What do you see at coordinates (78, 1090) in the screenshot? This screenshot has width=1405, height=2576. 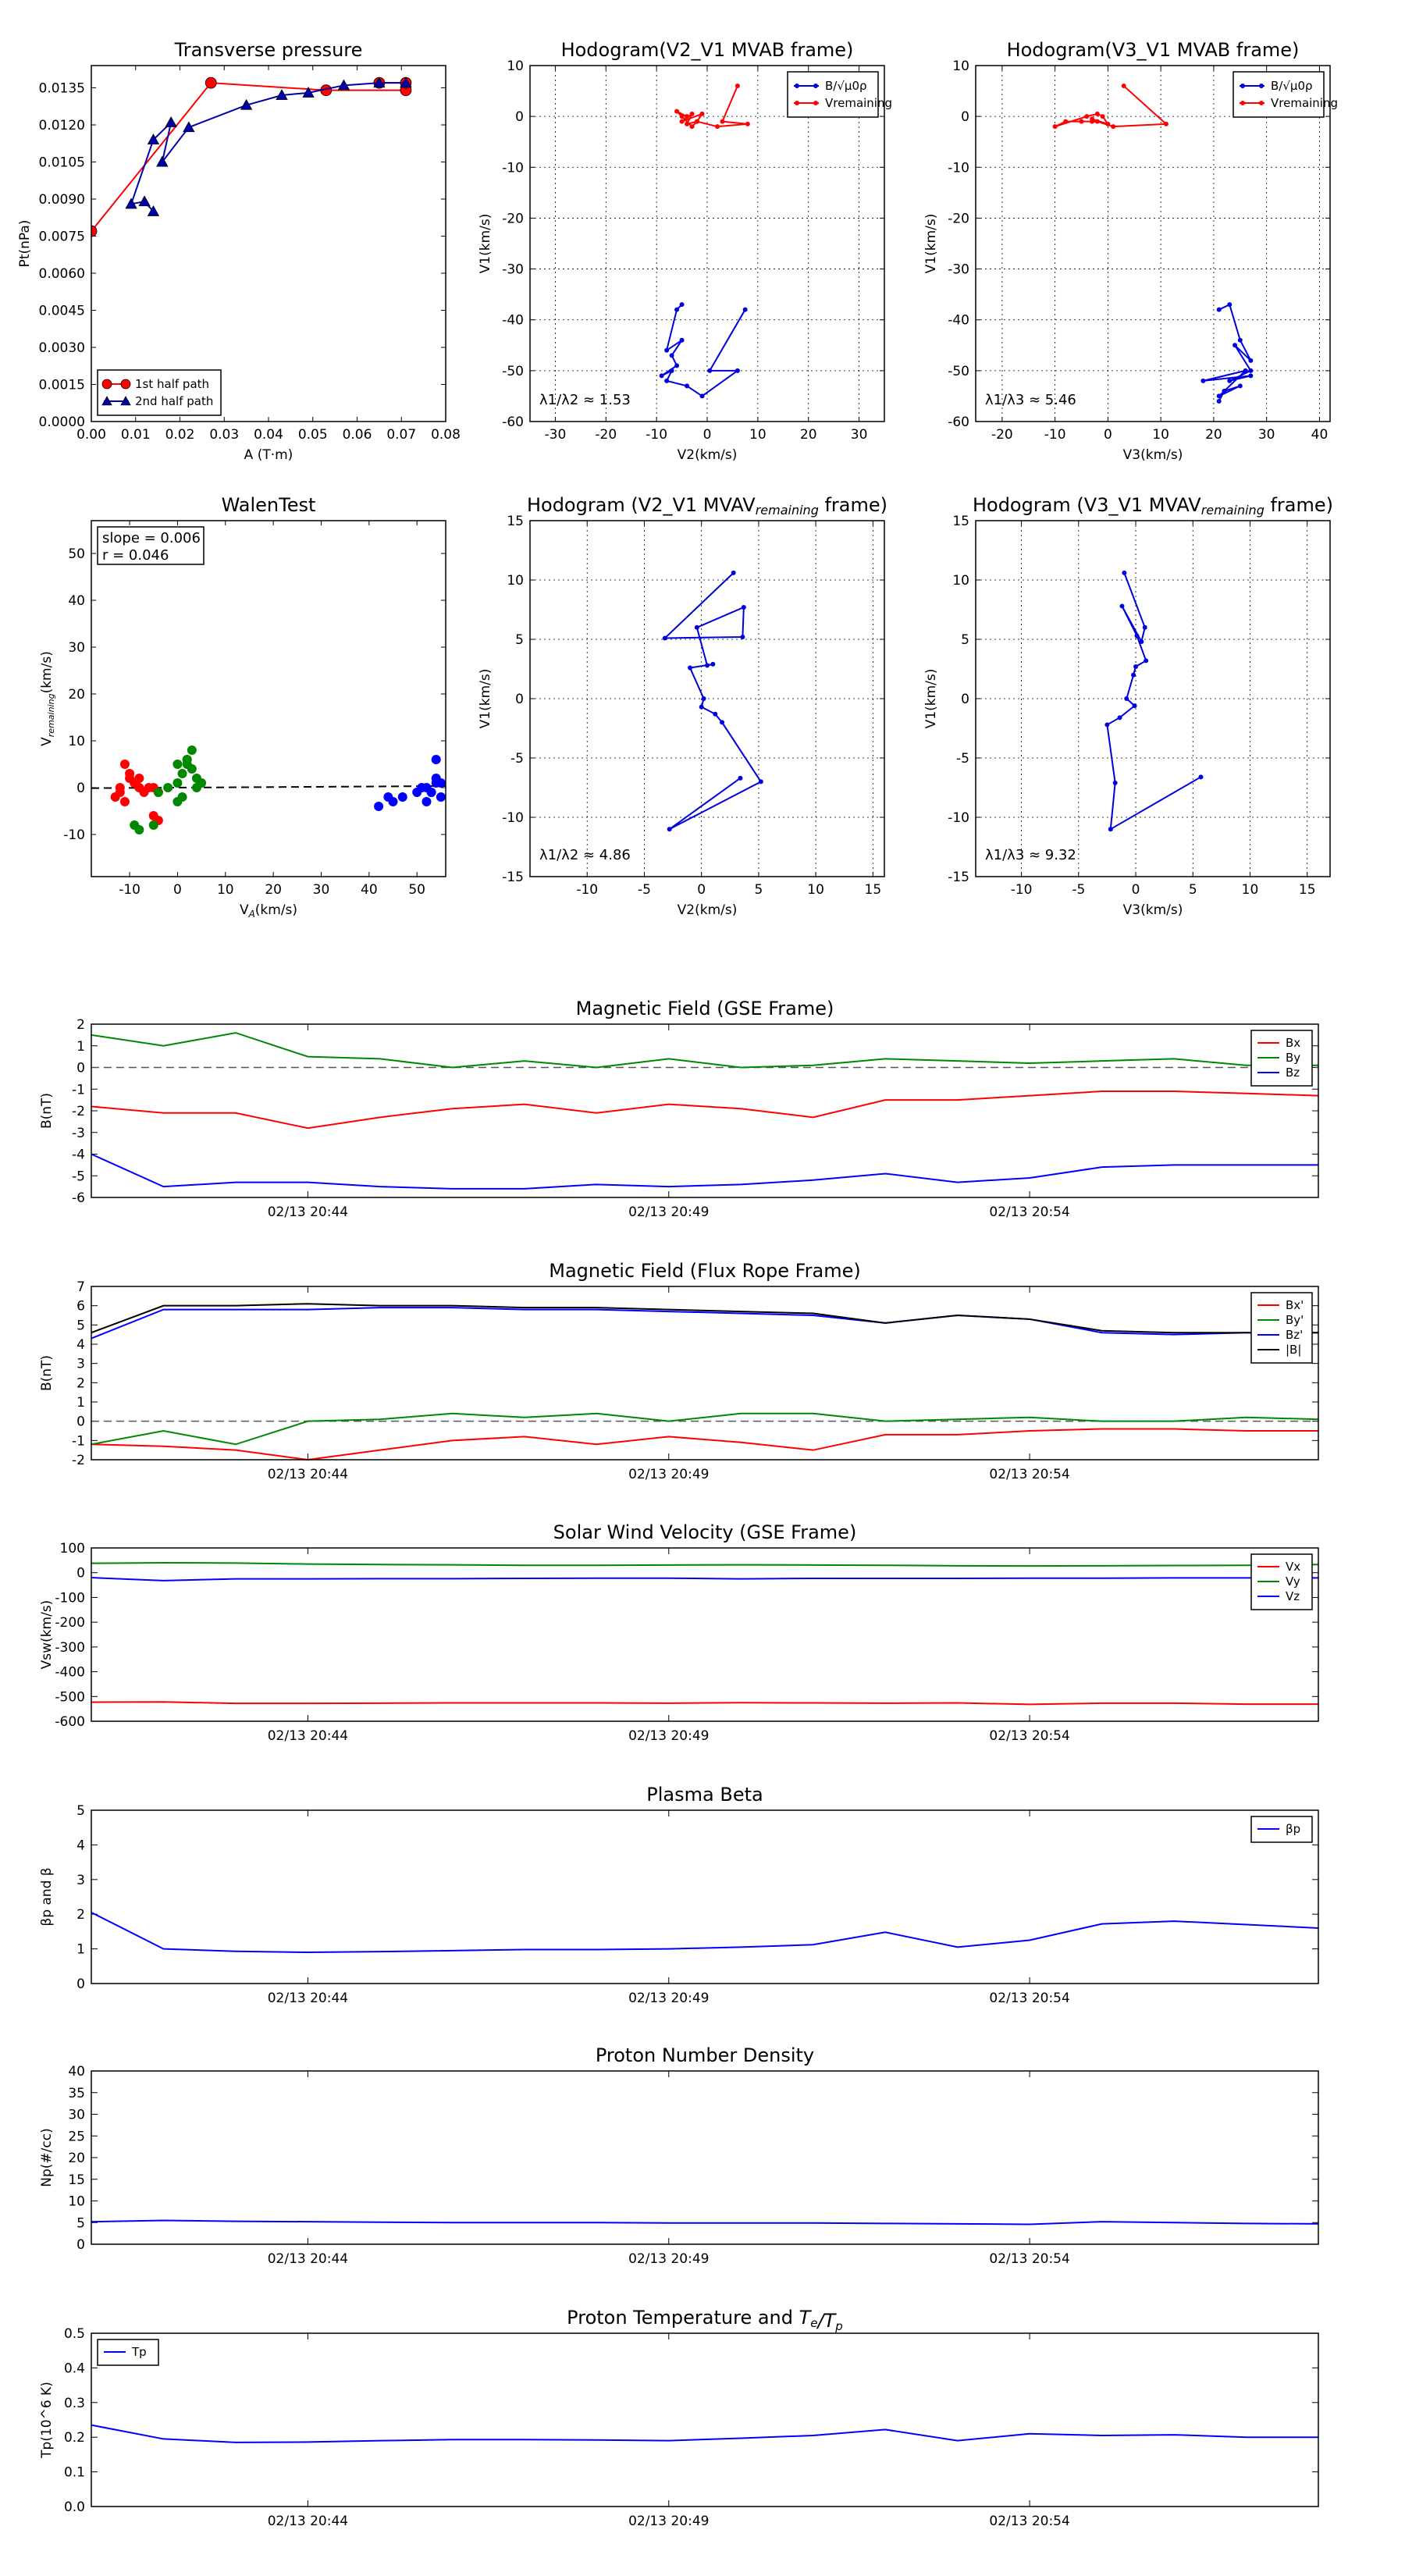 I see `y-tick-label: -1` at bounding box center [78, 1090].